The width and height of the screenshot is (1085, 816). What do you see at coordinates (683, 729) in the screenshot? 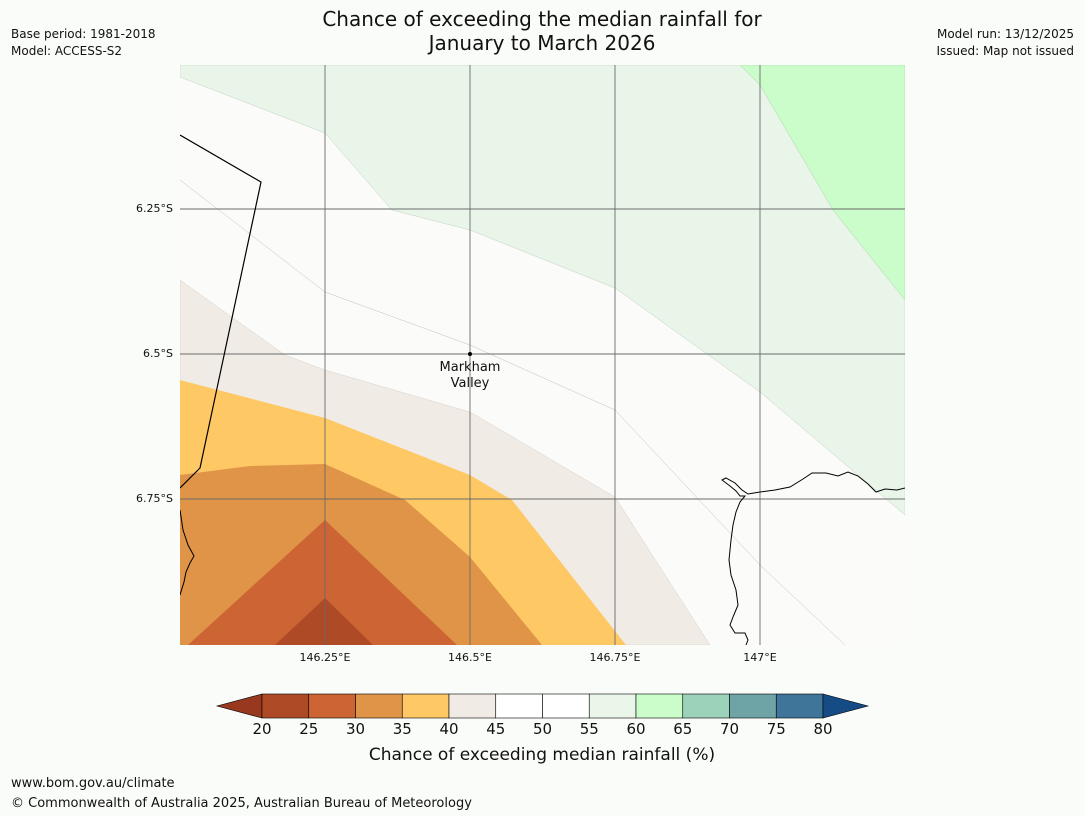
I see `colorbar-tick-65: 65` at bounding box center [683, 729].